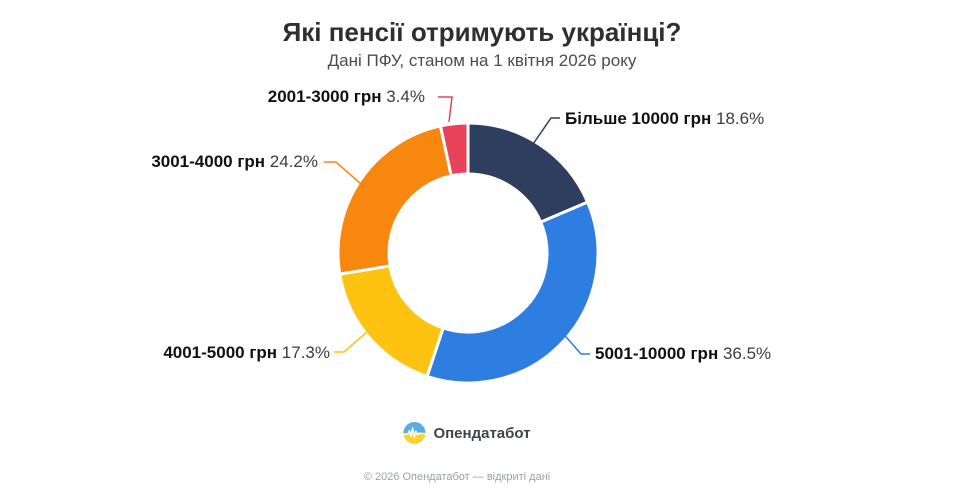  What do you see at coordinates (482, 32) in the screenshot?
I see `chart-title: Які пенсії отримують українці?` at bounding box center [482, 32].